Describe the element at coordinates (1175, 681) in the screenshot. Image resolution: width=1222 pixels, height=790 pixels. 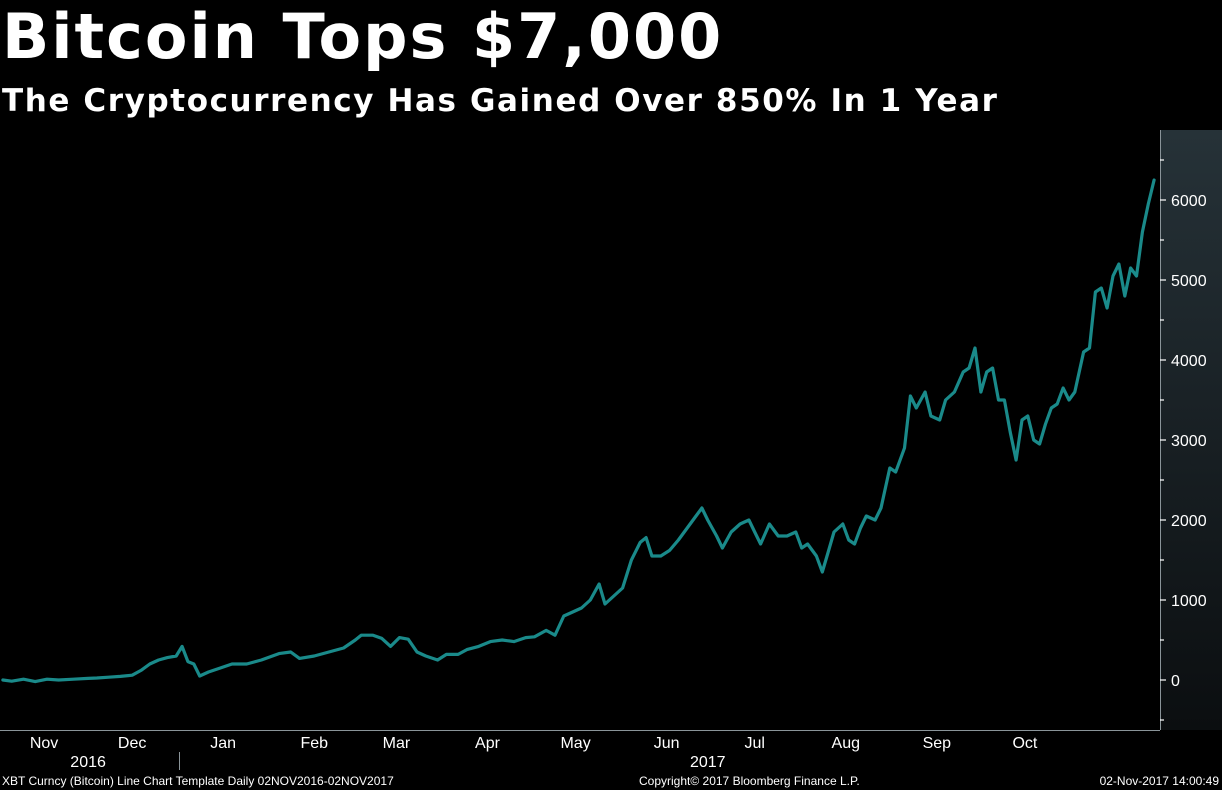
I see `y-tick-label: 0` at that location.